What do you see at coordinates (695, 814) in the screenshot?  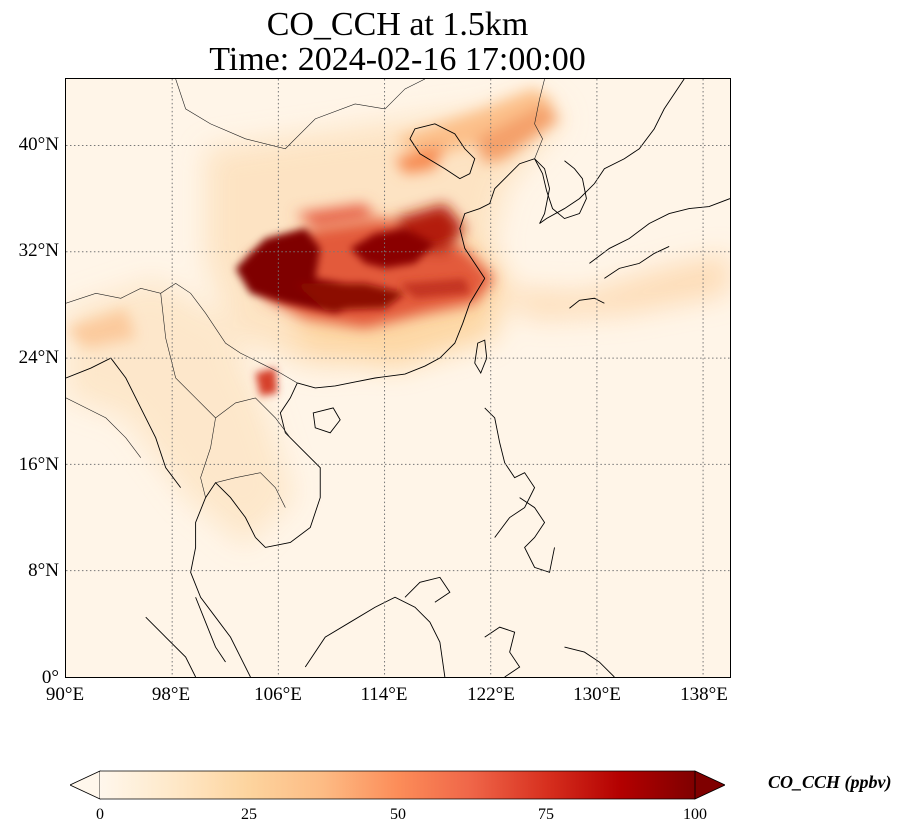 I see `colorbar-tick-label: 100` at bounding box center [695, 814].